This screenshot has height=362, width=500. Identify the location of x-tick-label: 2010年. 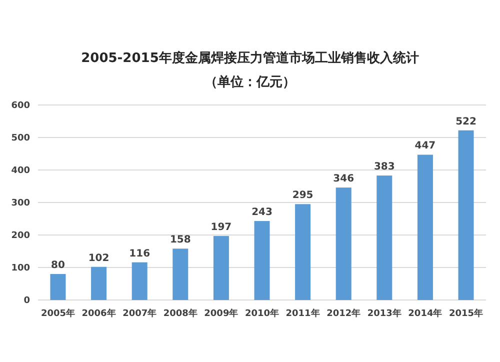
(262, 313).